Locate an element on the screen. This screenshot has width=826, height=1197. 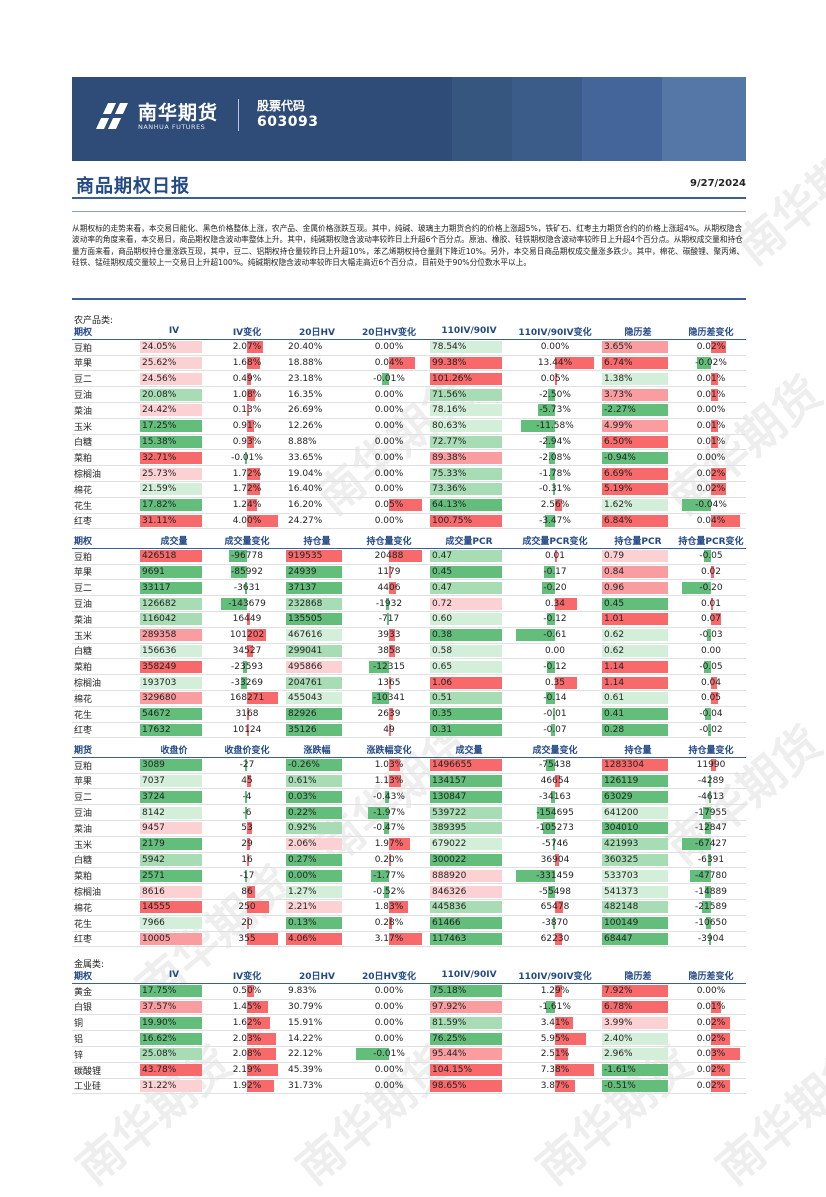
table-cell: 329680 is located at coordinates (174, 698).